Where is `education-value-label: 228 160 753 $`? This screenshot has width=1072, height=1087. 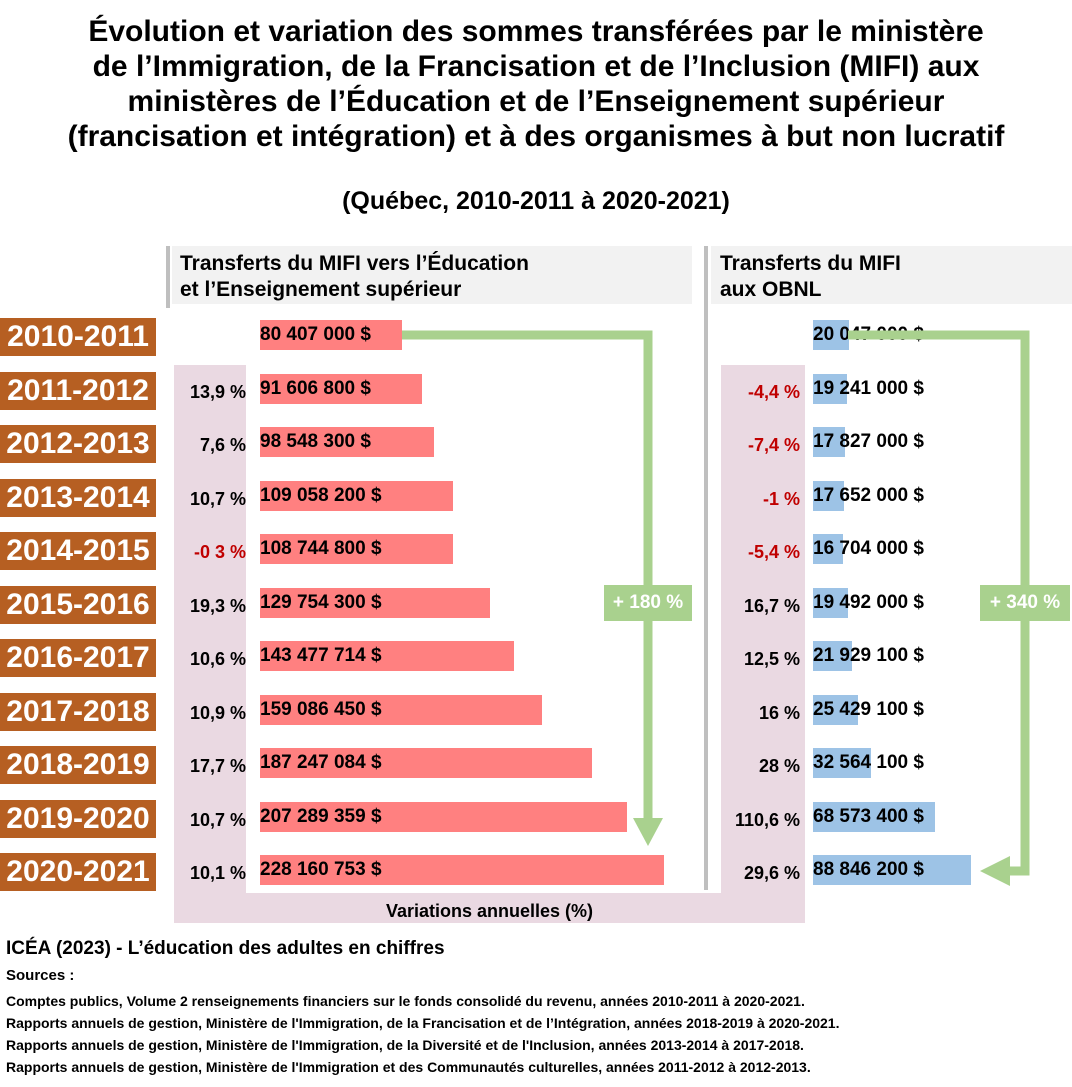 education-value-label: 228 160 753 $ is located at coordinates (321, 869).